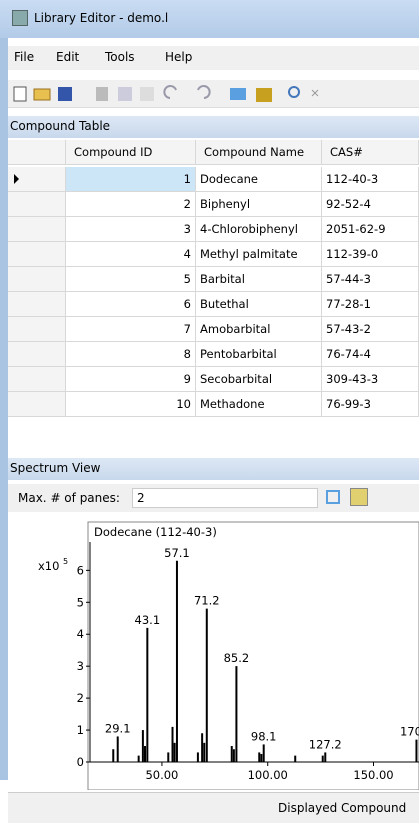 The width and height of the screenshot is (419, 823). What do you see at coordinates (131, 179) in the screenshot?
I see `table-cell: 1` at bounding box center [131, 179].